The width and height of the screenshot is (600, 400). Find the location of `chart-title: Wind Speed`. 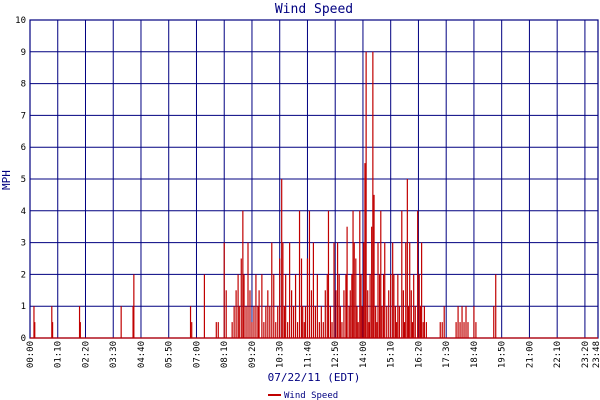

chart-title: Wind Speed is located at coordinates (314, 9).